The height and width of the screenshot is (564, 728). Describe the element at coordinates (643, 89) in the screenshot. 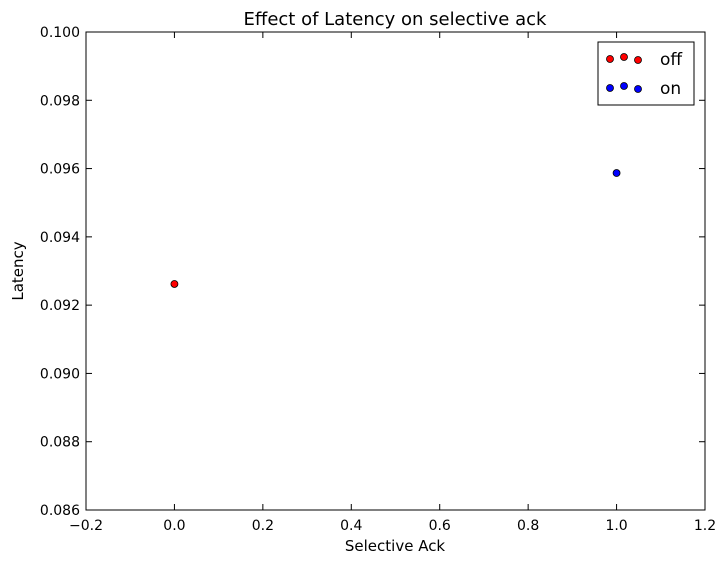

I see `legend-entry-on: on` at that location.